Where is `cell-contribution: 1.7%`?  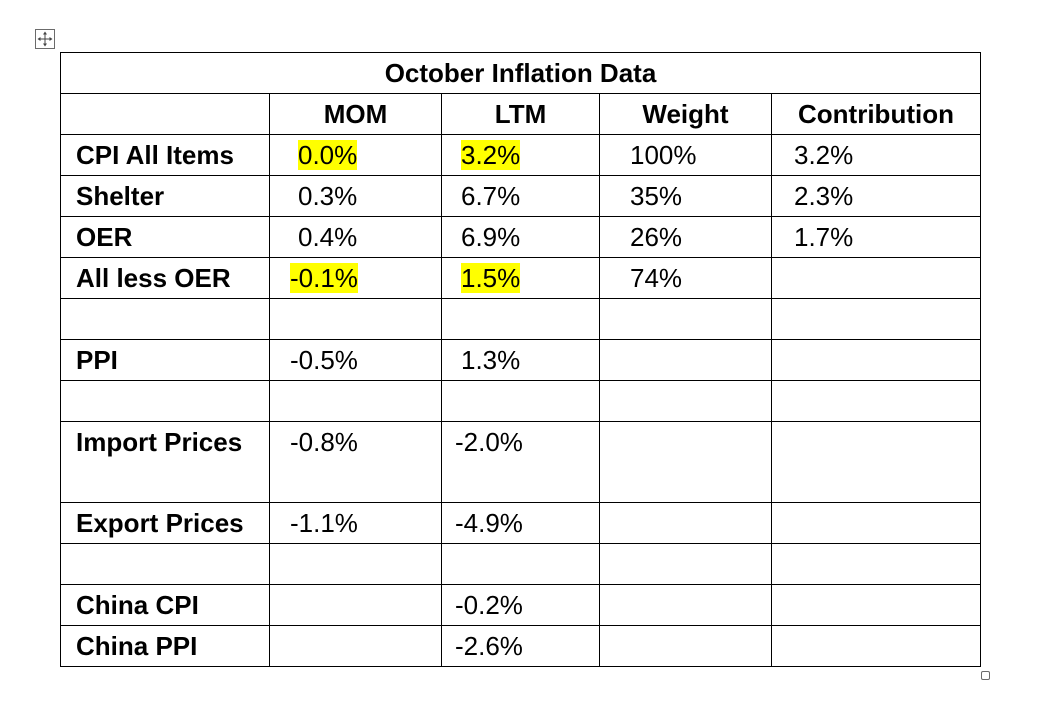
cell-contribution: 1.7% is located at coordinates (876, 237).